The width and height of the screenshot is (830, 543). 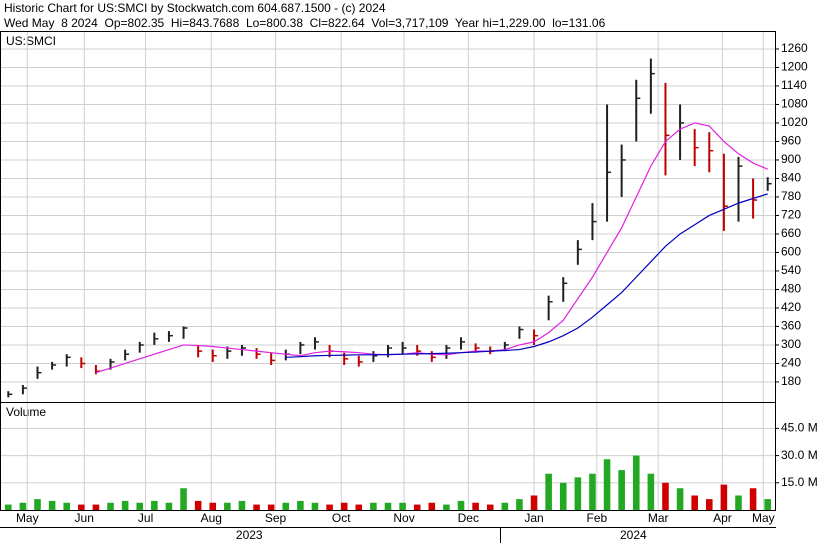 What do you see at coordinates (794, 85) in the screenshot?
I see `y-tick-label: 1140` at bounding box center [794, 85].